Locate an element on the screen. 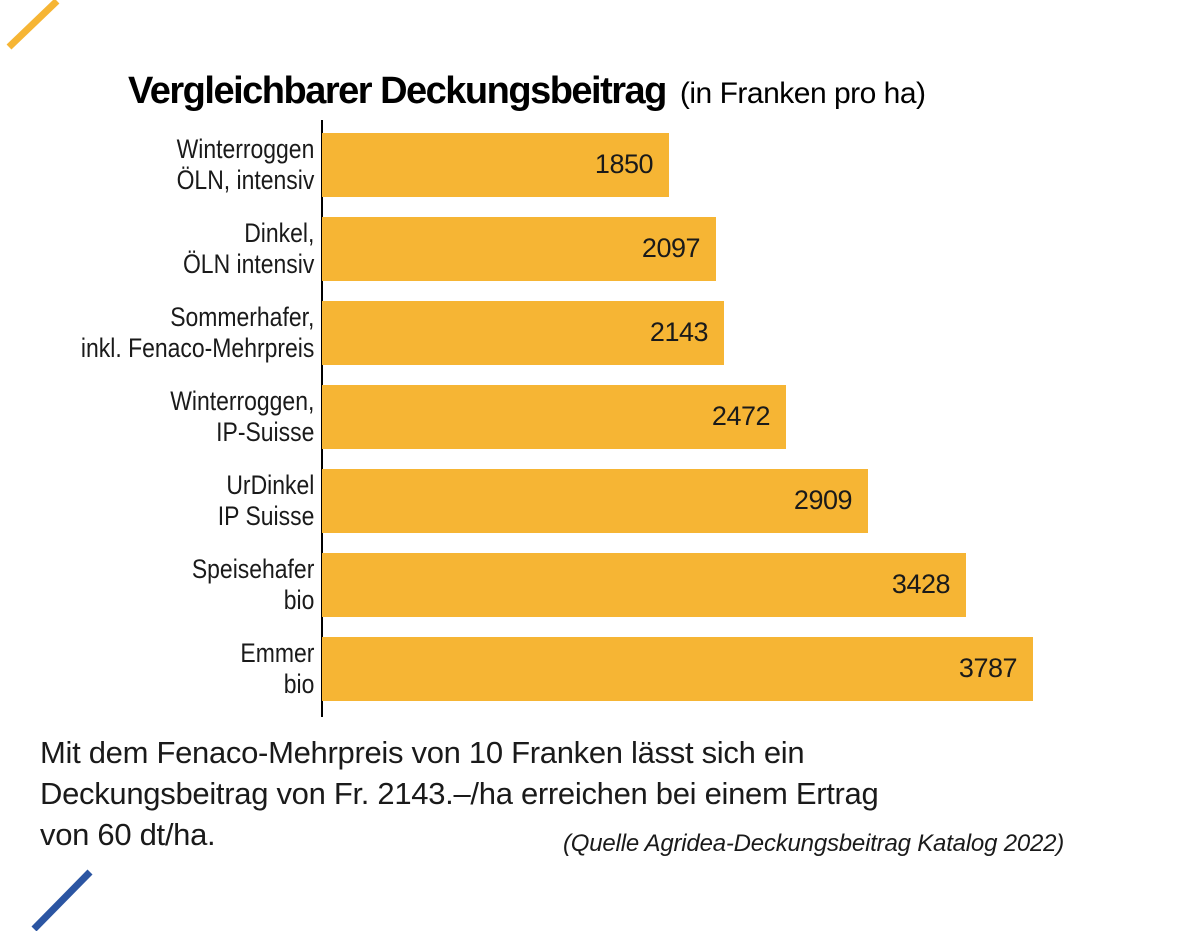 The image size is (1178, 931). caption-line: von 60 dt/ha. is located at coordinates (128, 834).